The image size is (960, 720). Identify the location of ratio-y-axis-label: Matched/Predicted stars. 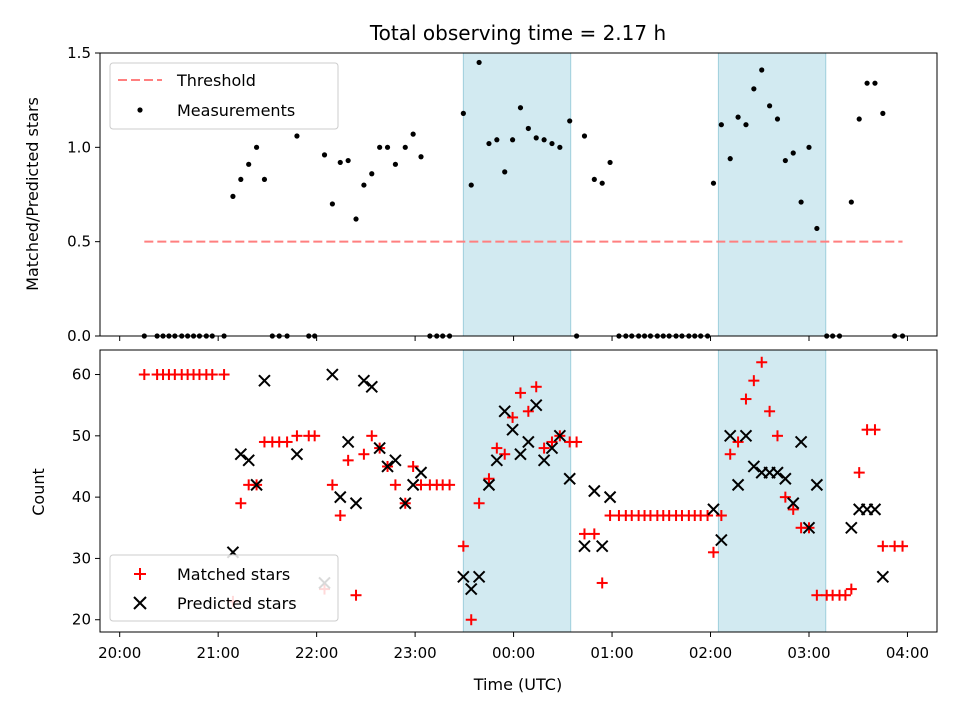
(32, 194).